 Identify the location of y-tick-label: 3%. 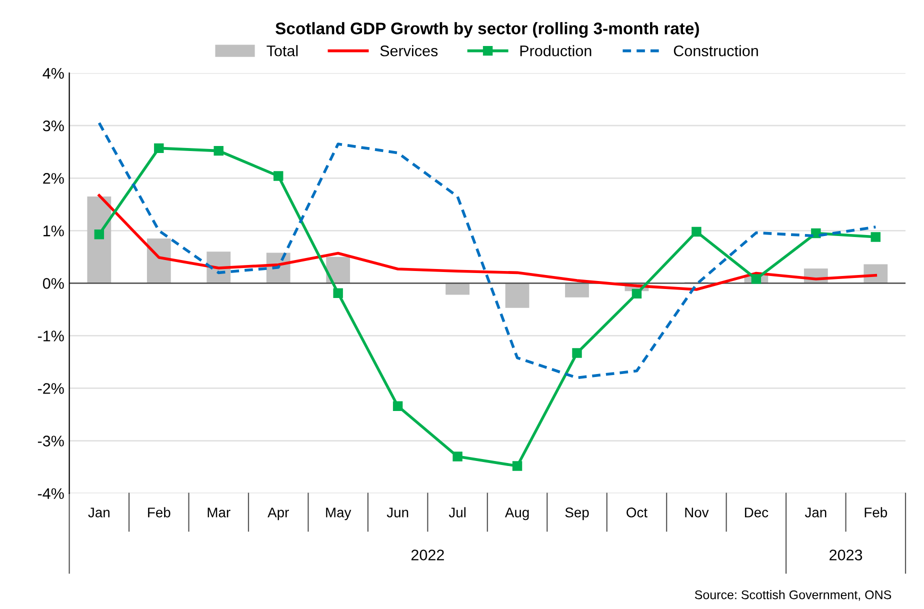
(53, 126).